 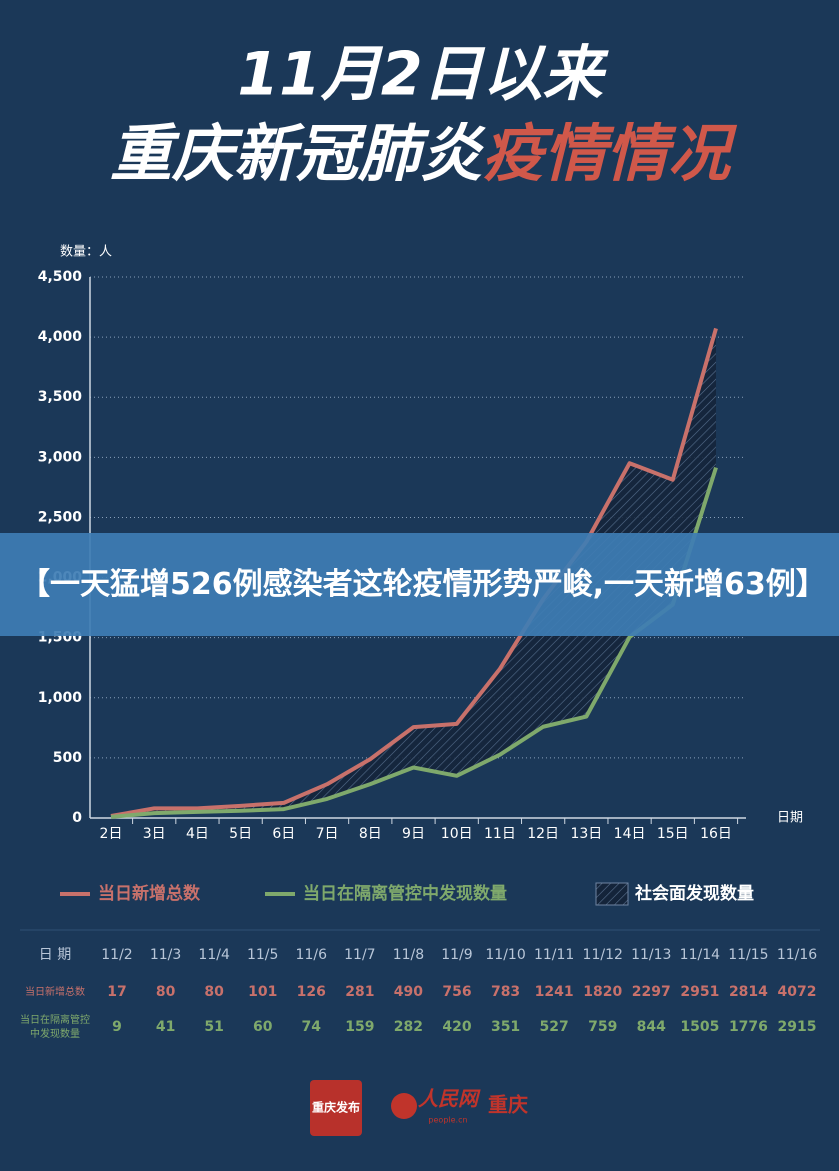 I want to click on table-value: 159, so click(x=359, y=1027).